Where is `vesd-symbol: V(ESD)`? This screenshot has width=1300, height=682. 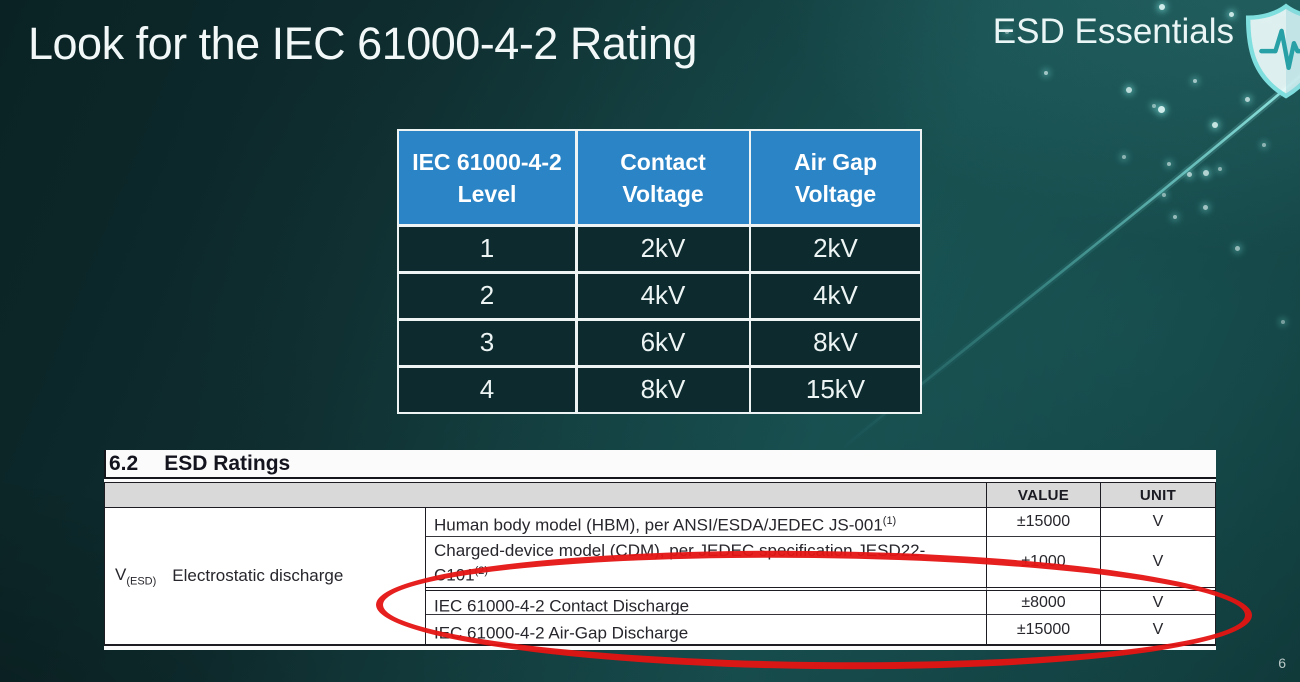
vesd-symbol: V(ESD) is located at coordinates (136, 576).